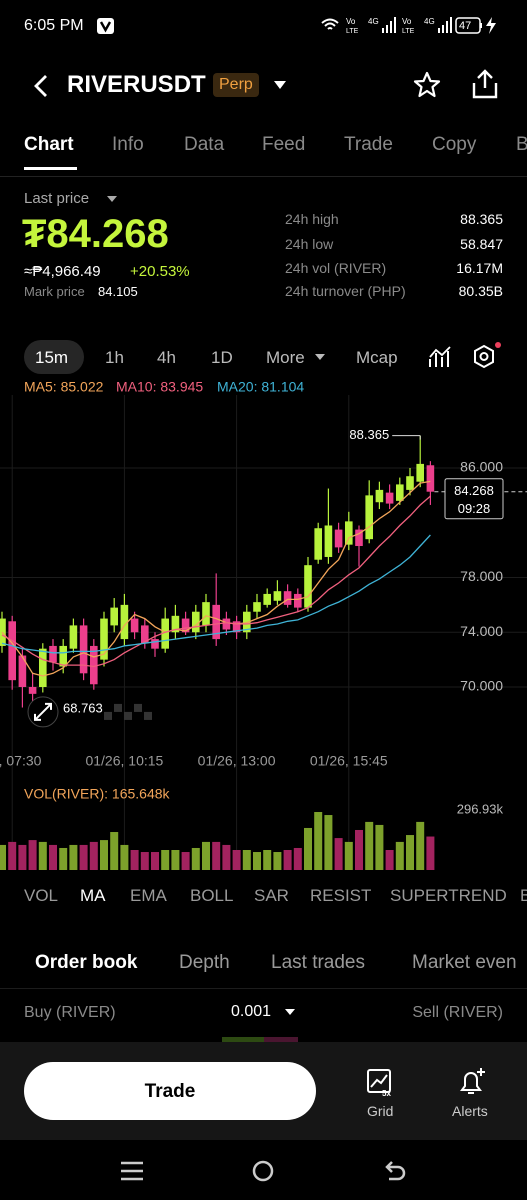 This screenshot has width=527, height=1200. I want to click on orderbook-tab: Market even, so click(464, 962).